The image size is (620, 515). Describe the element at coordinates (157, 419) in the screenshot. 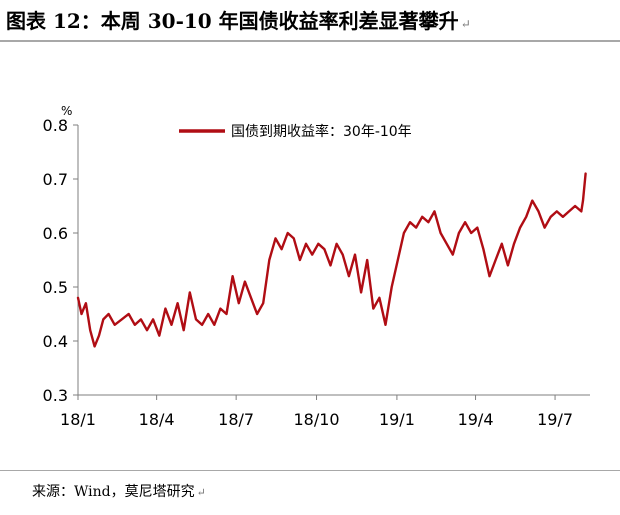

I see `x-tick-label: 18/4` at that location.